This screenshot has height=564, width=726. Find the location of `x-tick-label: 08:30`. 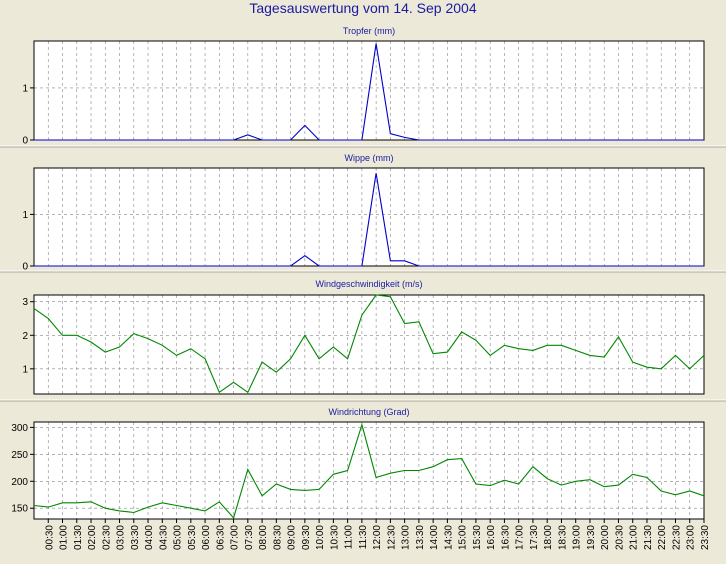

x-tick-label: 08:30 is located at coordinates (277, 537).